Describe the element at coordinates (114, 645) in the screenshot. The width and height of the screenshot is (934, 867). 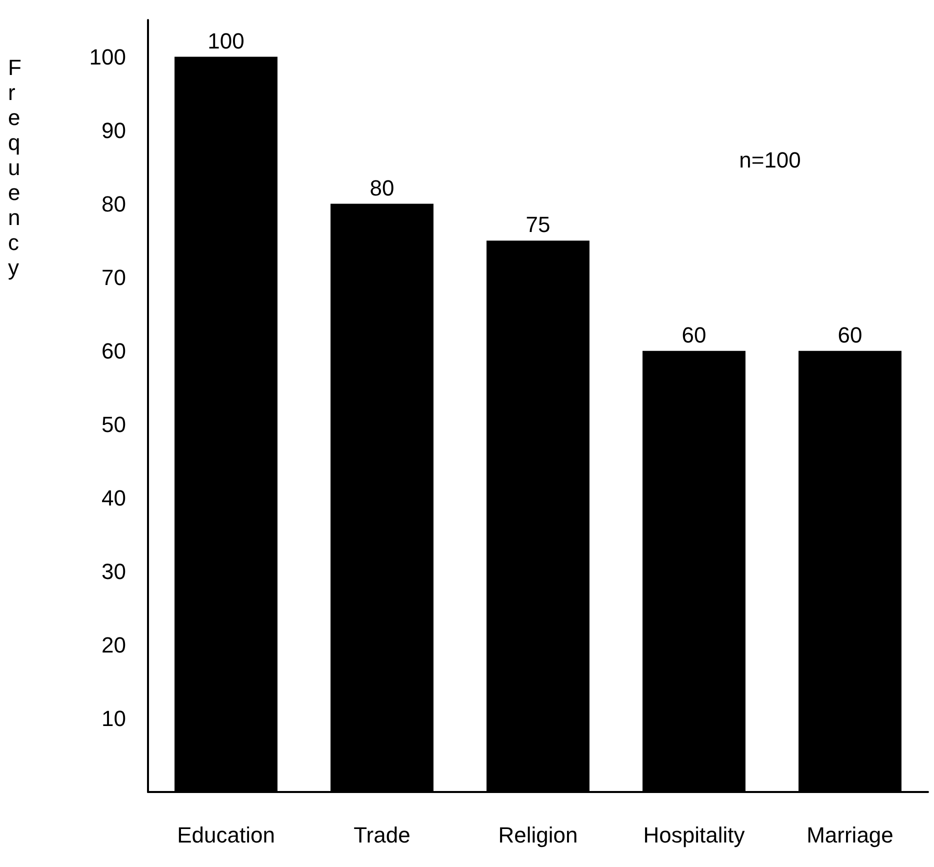
I see `y-tick-label: 20` at that location.